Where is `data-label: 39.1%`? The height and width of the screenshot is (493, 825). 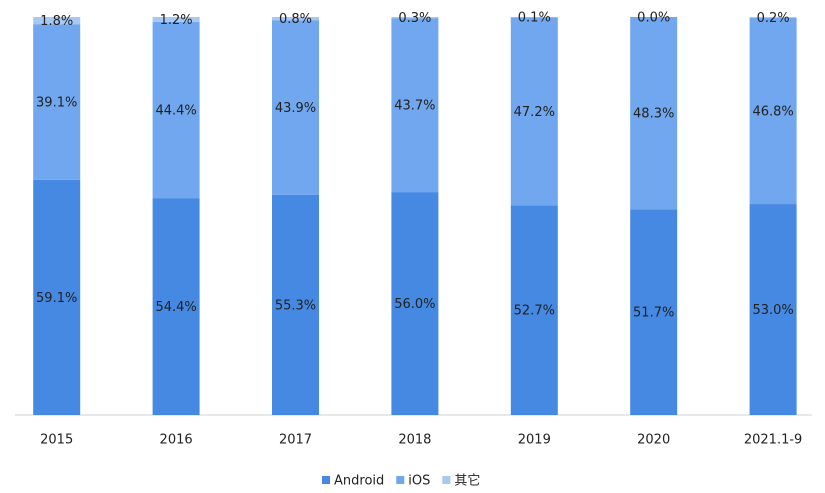
data-label: 39.1% is located at coordinates (56, 102).